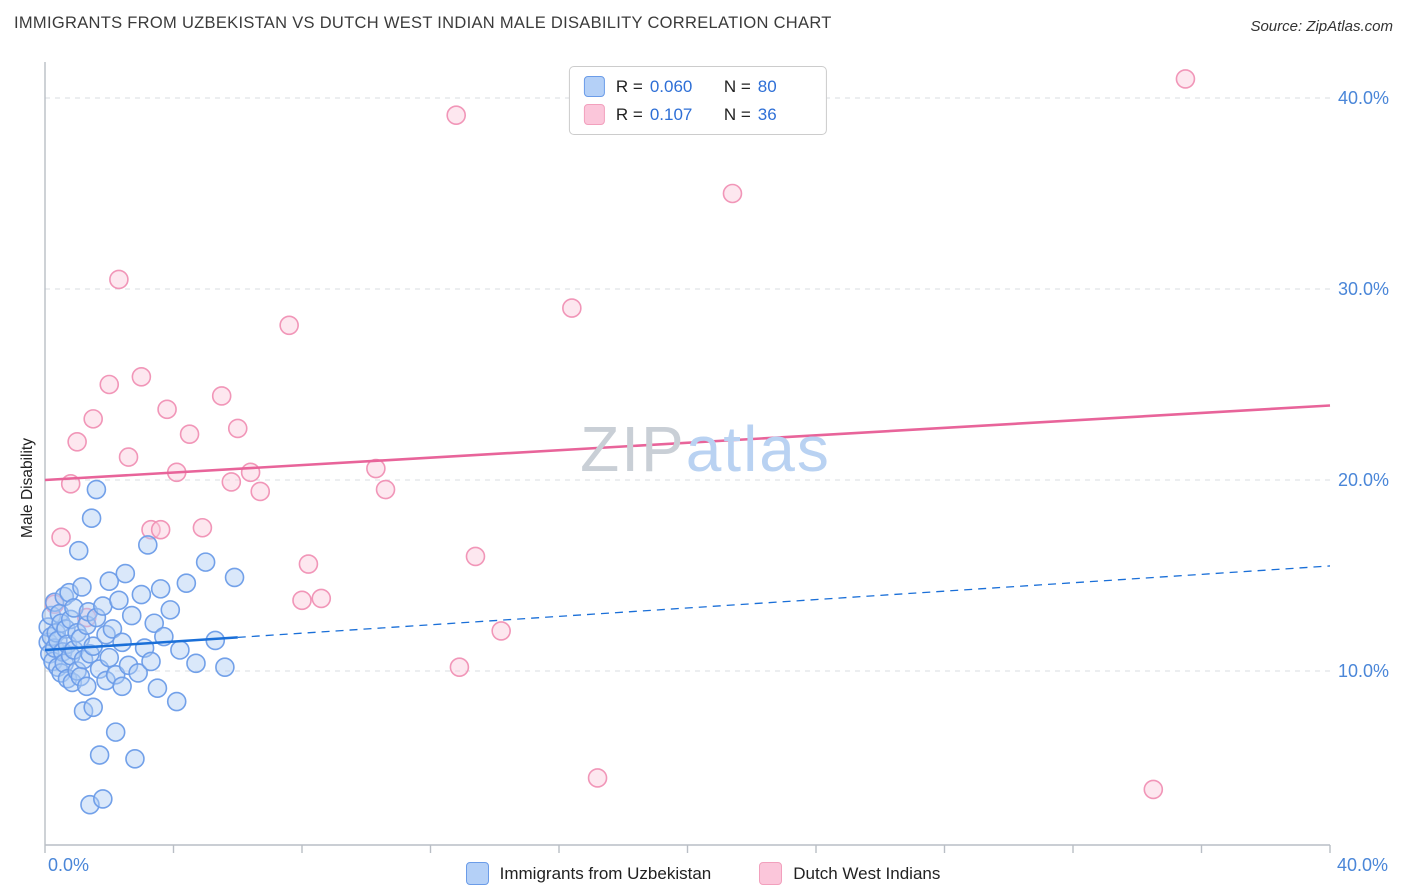 The height and width of the screenshot is (892, 1406). I want to click on x-min-label: 0.0%, so click(68, 865).